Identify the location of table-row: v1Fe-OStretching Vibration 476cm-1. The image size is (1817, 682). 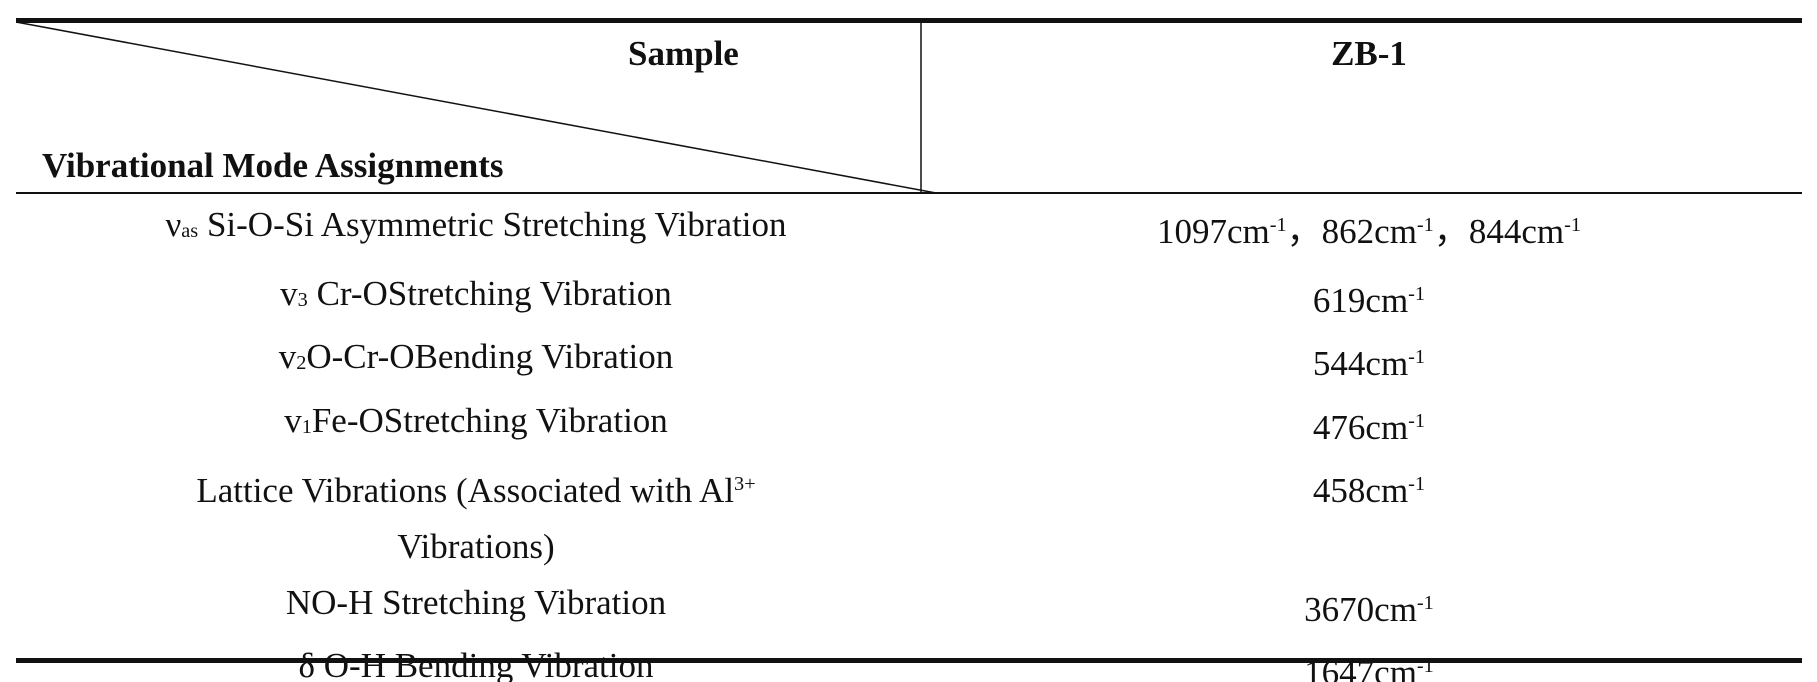
(909, 424).